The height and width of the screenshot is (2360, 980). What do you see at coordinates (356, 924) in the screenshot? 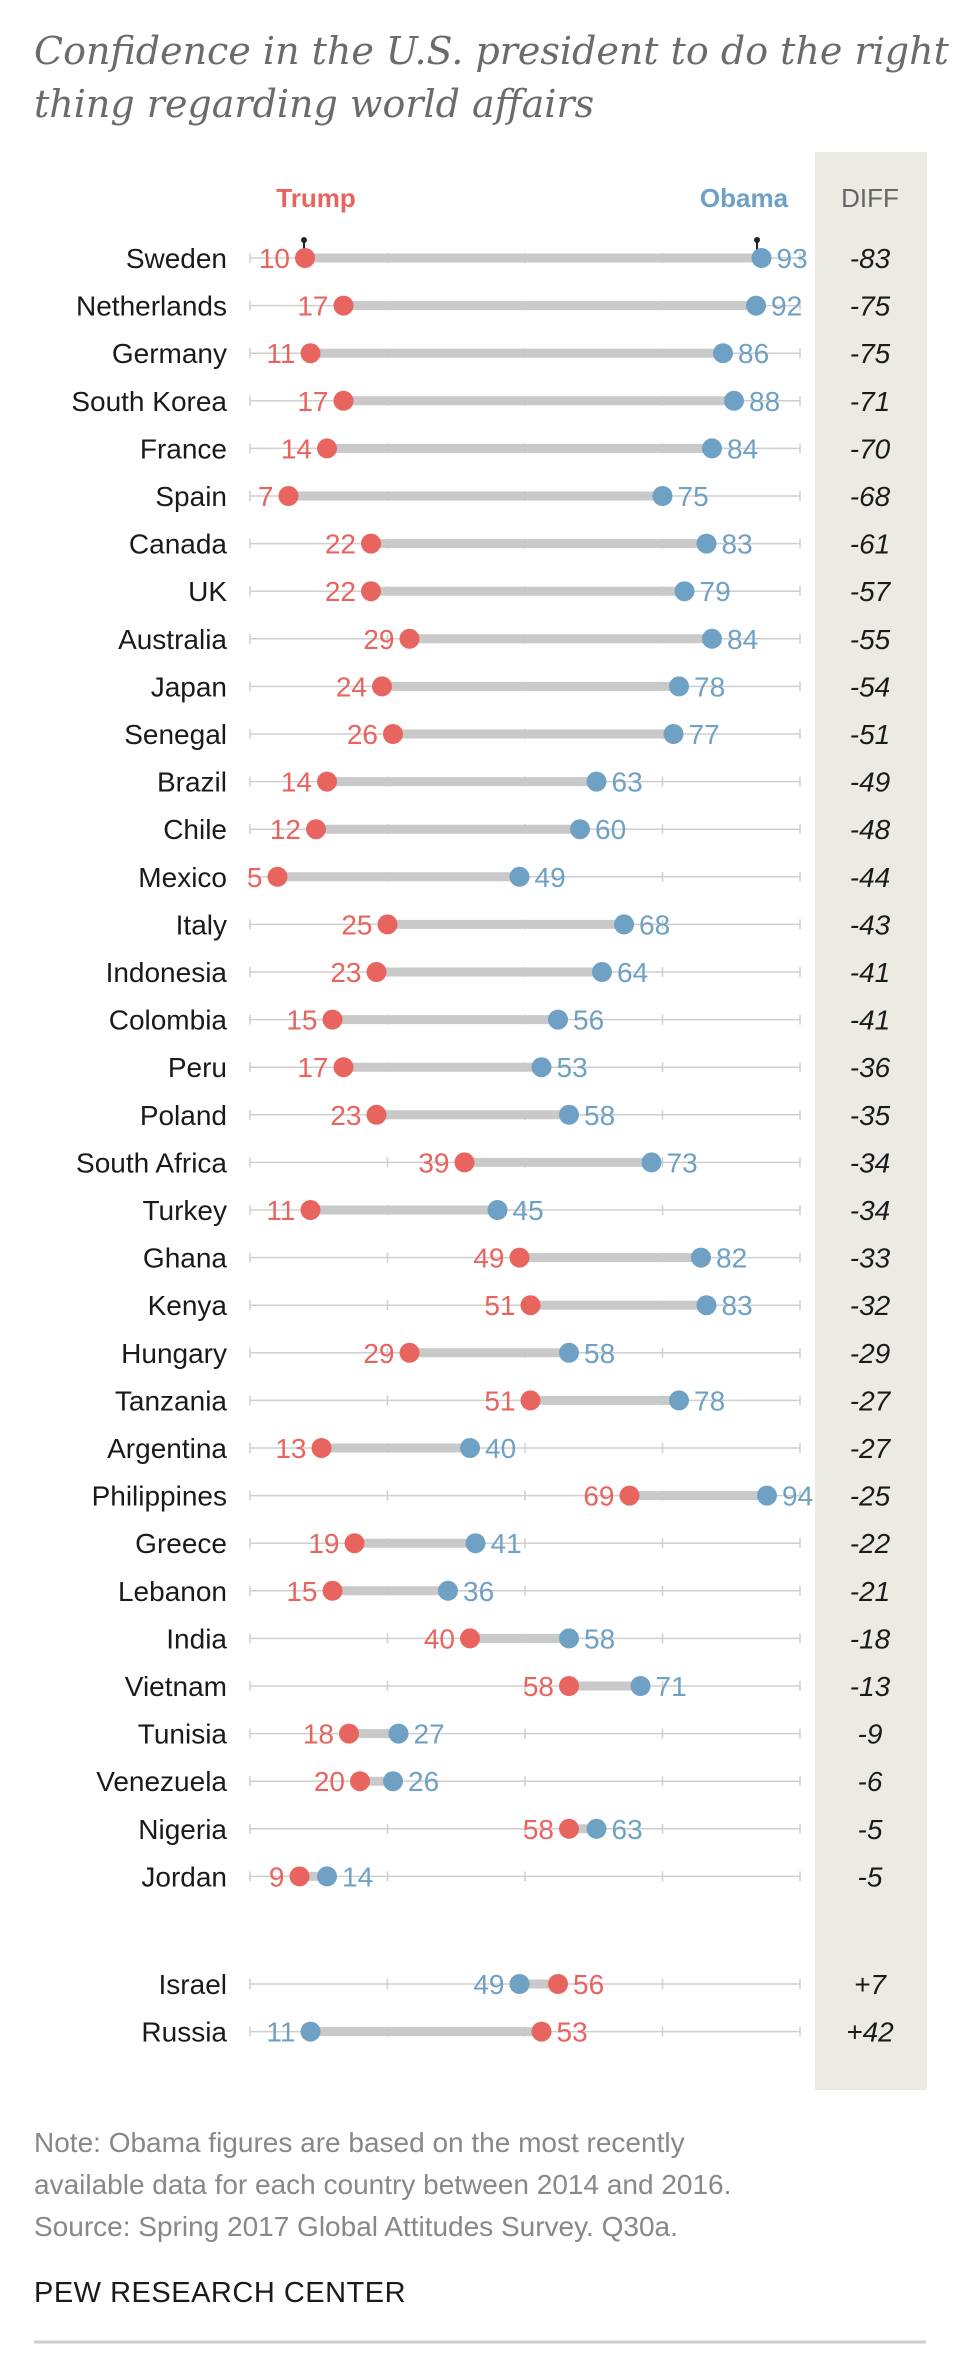
I see `trump-value-italy: 25` at bounding box center [356, 924].